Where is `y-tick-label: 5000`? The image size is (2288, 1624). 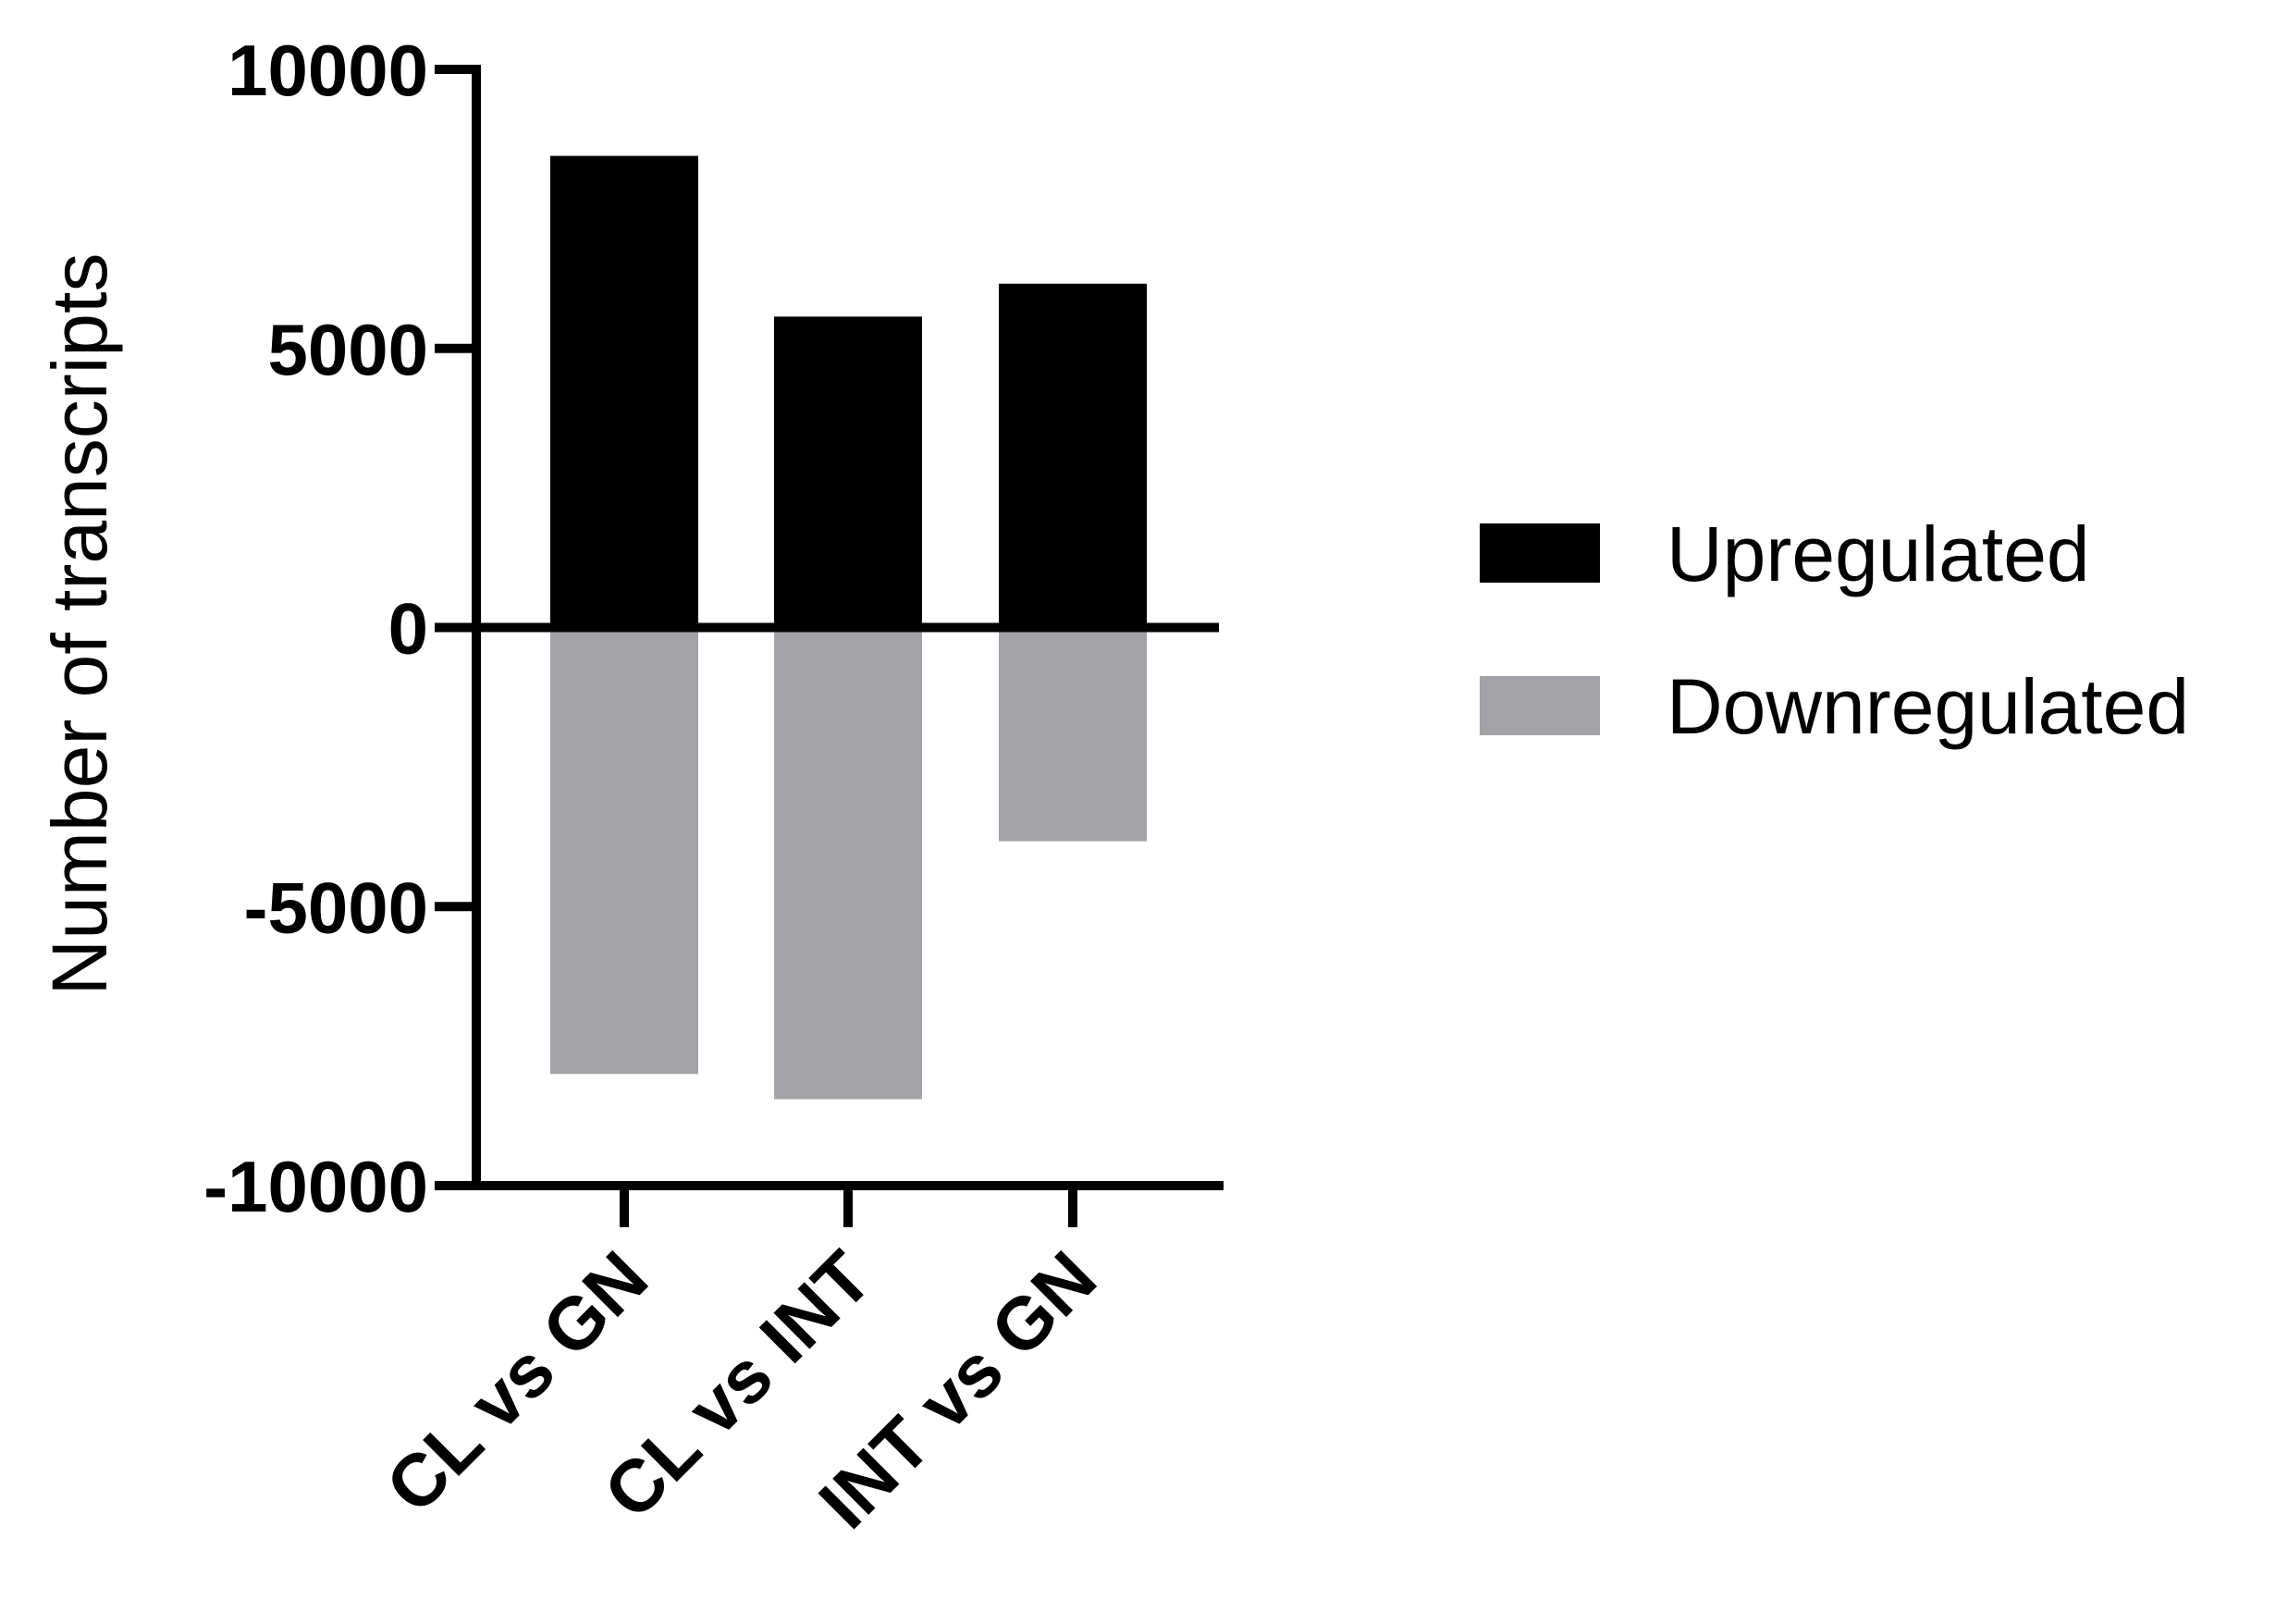
y-tick-label: 5000 is located at coordinates (347, 349).